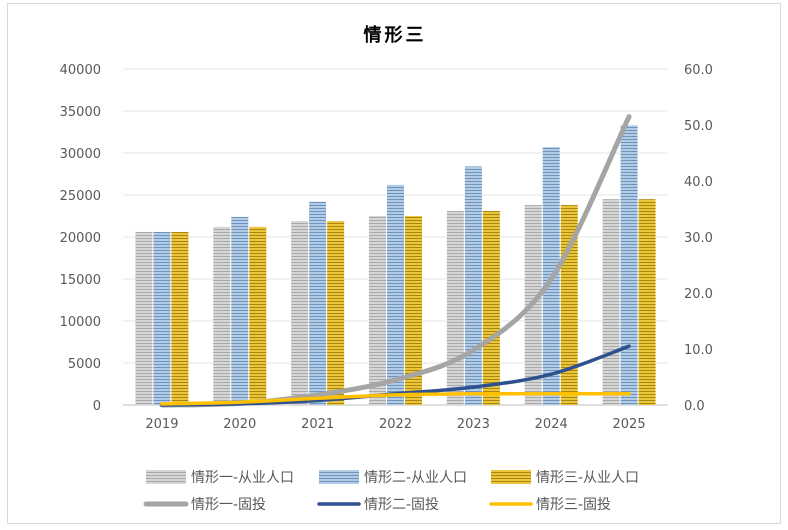 This screenshot has width=788, height=530. What do you see at coordinates (80, 238) in the screenshot?
I see `y-left-tick-label: 20000` at bounding box center [80, 238].